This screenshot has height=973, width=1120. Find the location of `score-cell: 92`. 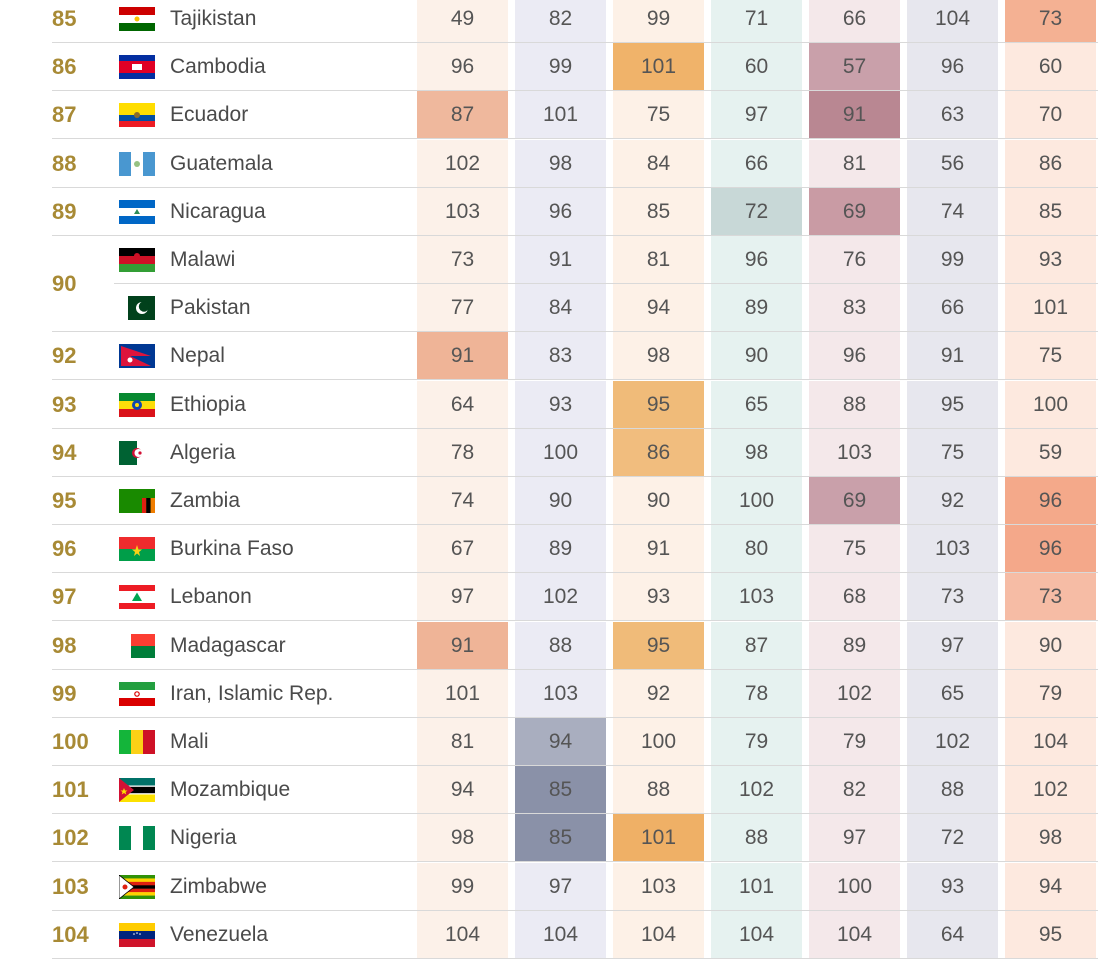

score-cell: 92 is located at coordinates (952, 500).